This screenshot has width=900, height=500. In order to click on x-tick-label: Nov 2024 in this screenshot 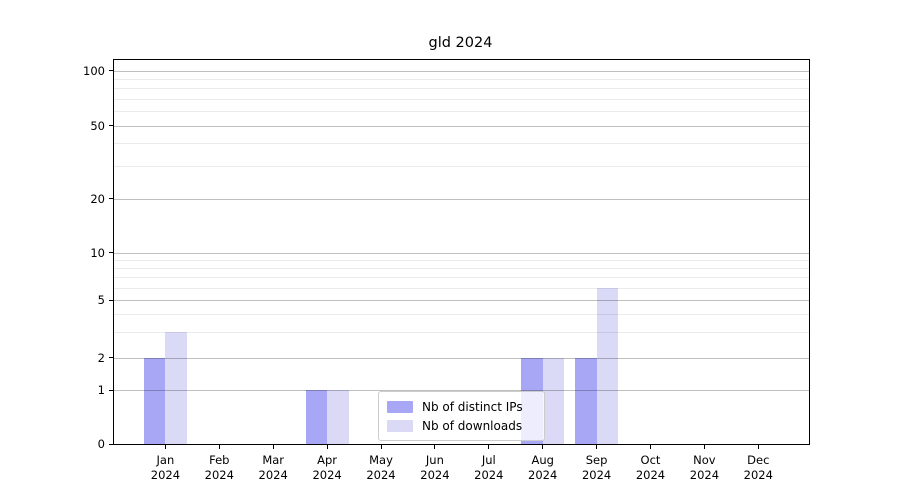, I will do `click(704, 467)`.